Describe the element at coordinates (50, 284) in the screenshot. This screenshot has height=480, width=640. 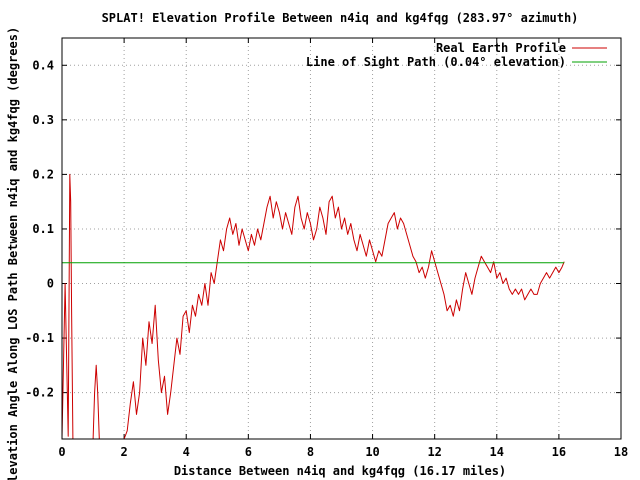
I see `y-tick-label: 0` at that location.